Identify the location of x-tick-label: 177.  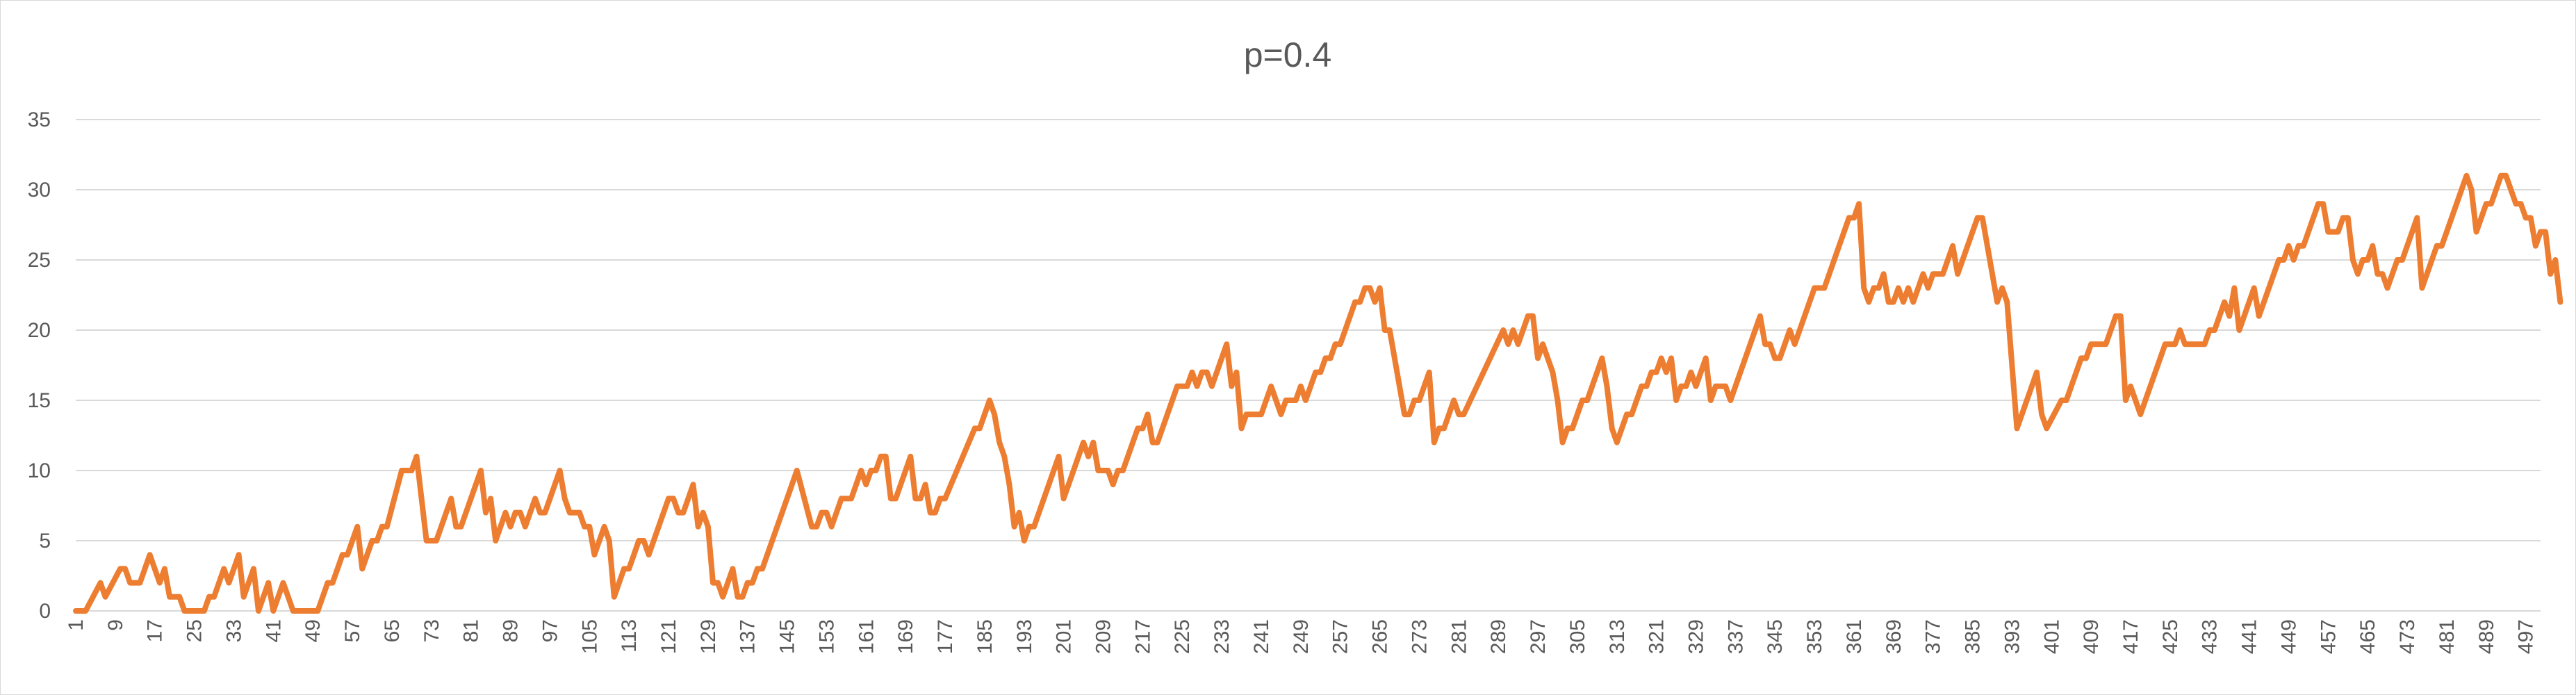
(946, 636).